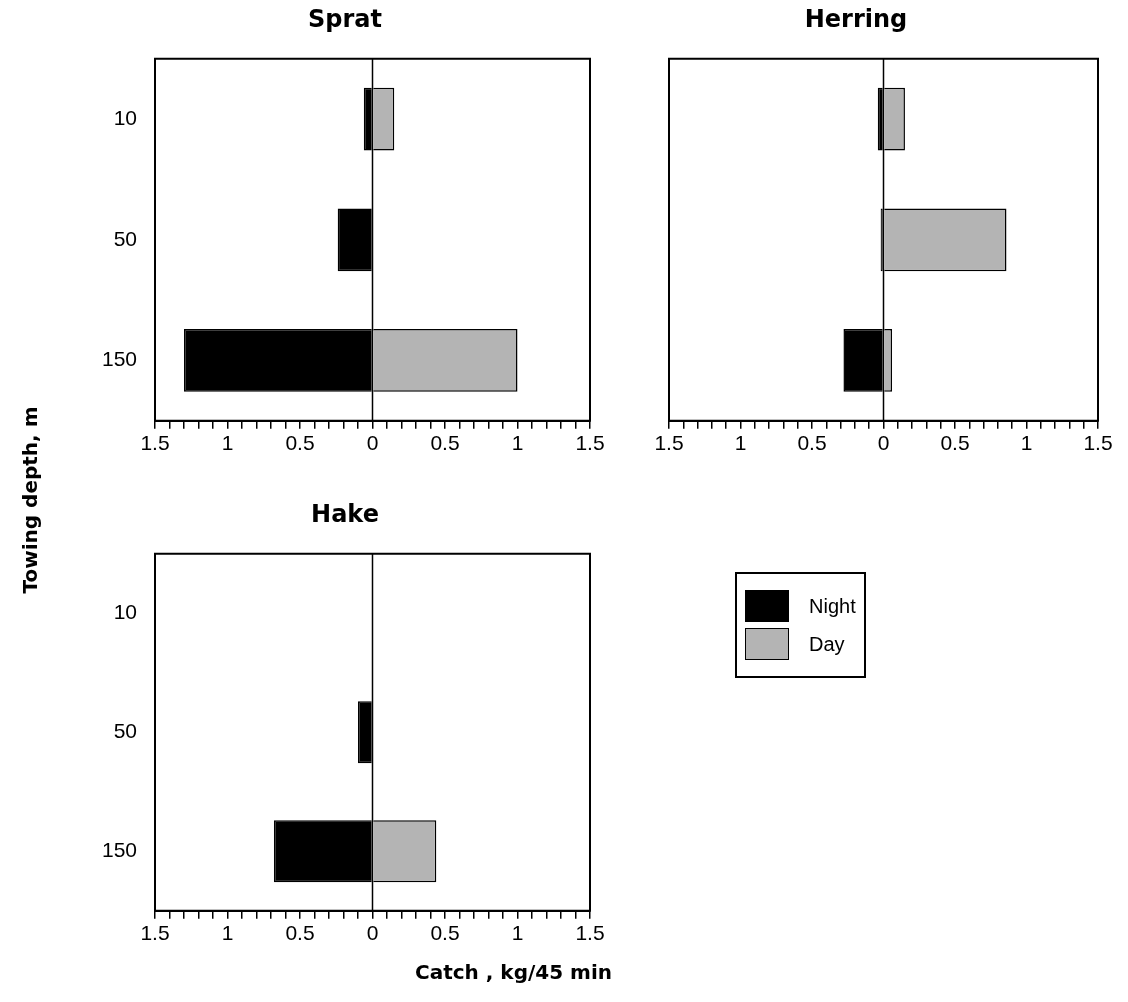  Describe the element at coordinates (832, 606) in the screenshot. I see `legend-label: Night` at that location.